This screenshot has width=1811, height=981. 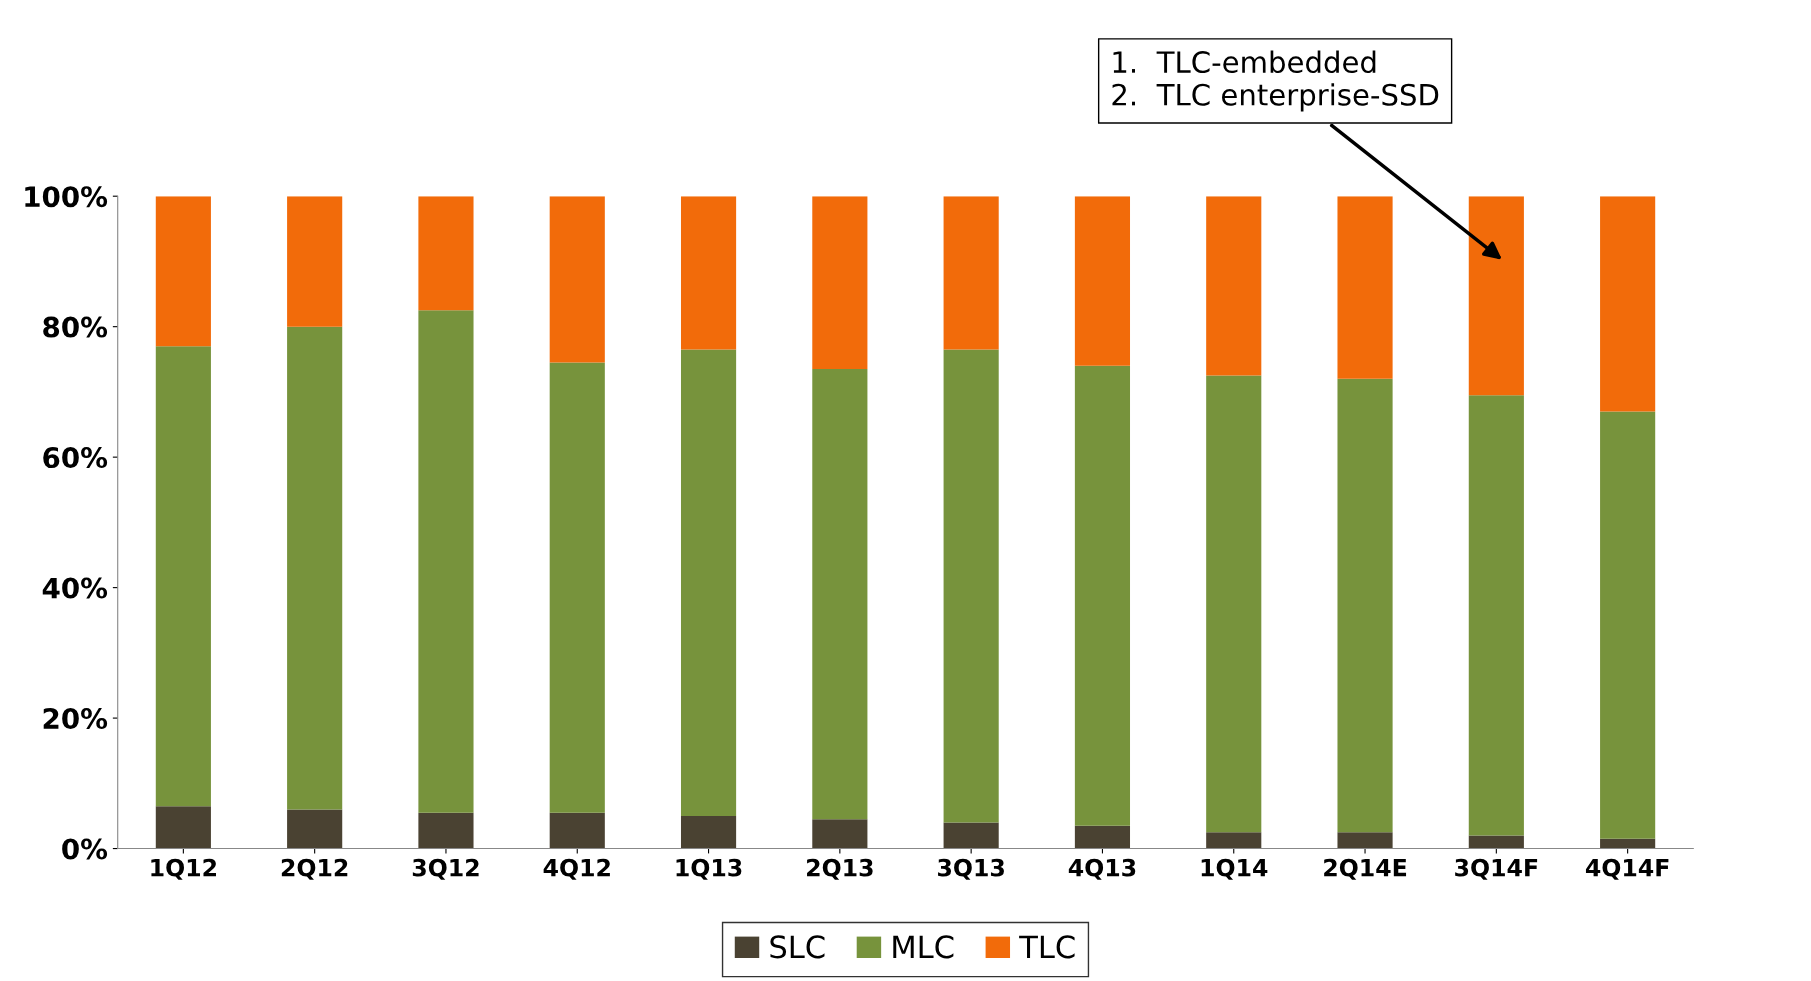 I want to click on legend-label: MLC, so click(x=923, y=947).